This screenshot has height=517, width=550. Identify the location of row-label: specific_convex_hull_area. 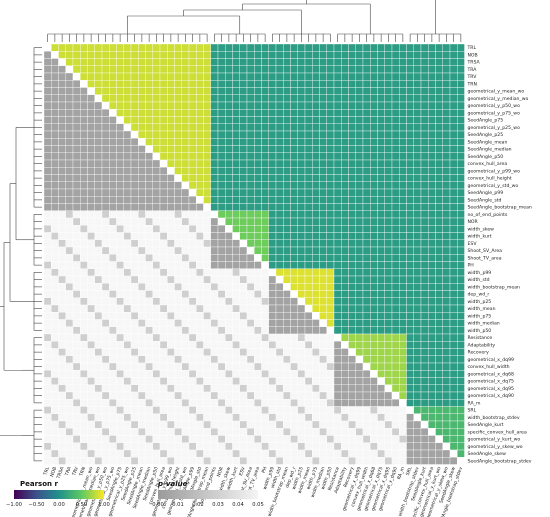
(497, 432).